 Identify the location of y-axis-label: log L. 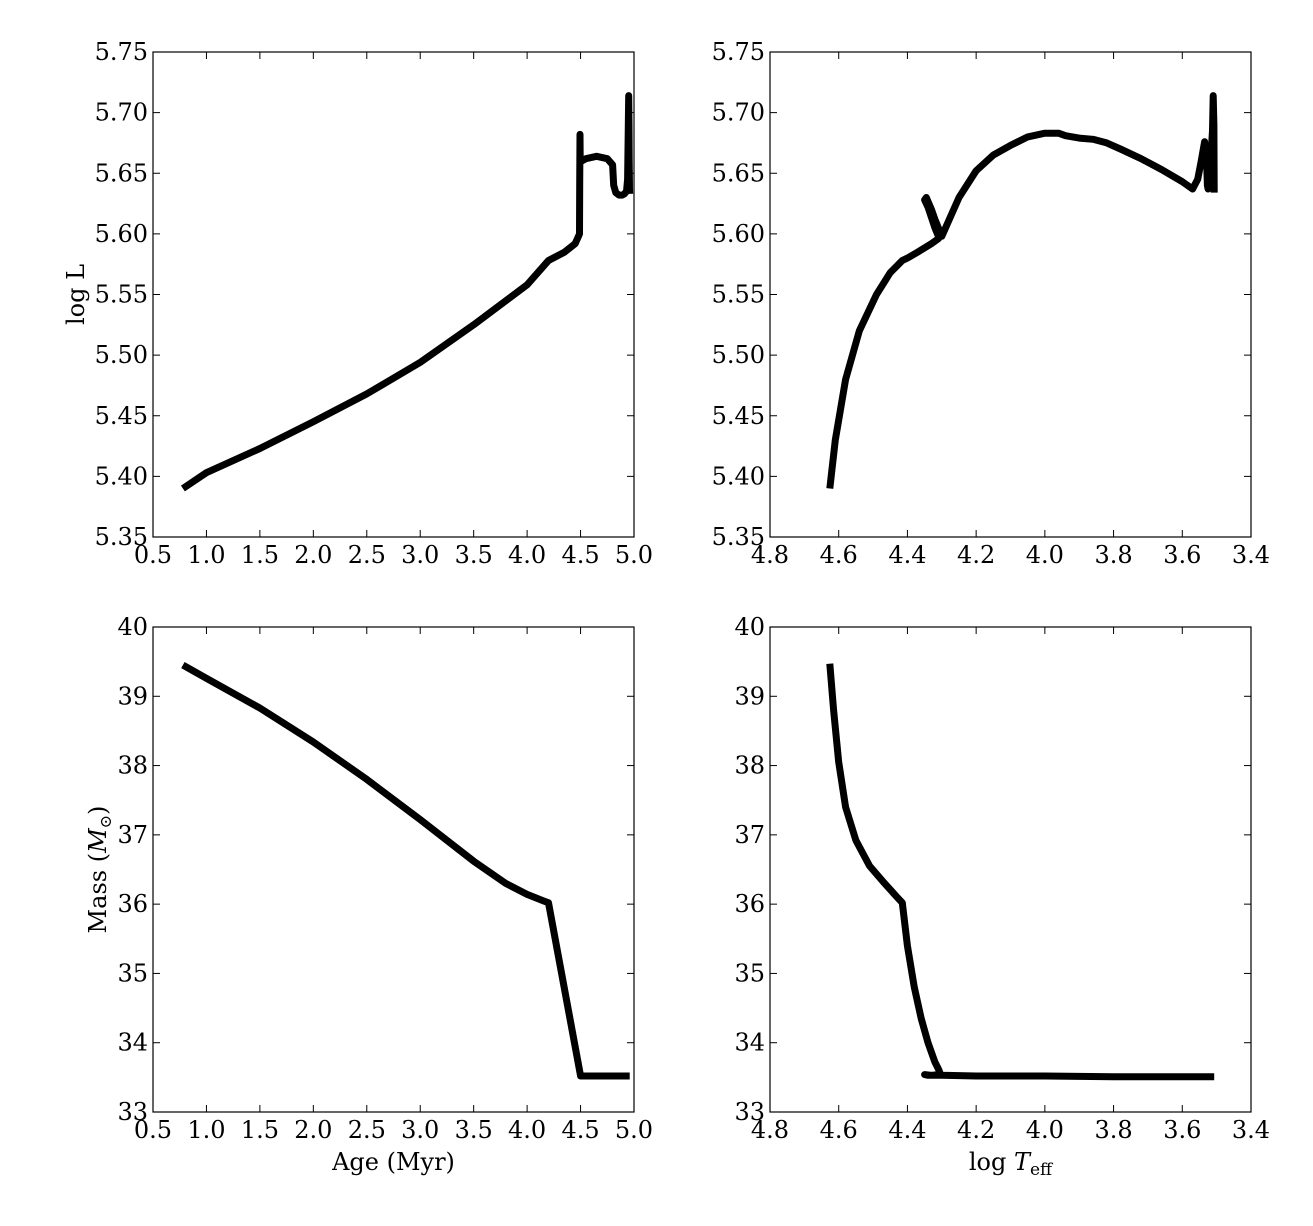
(76, 294).